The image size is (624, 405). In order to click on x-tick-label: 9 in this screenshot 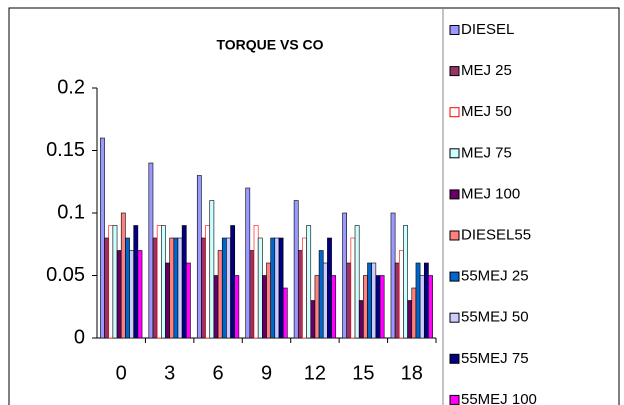, I will do `click(266, 373)`.